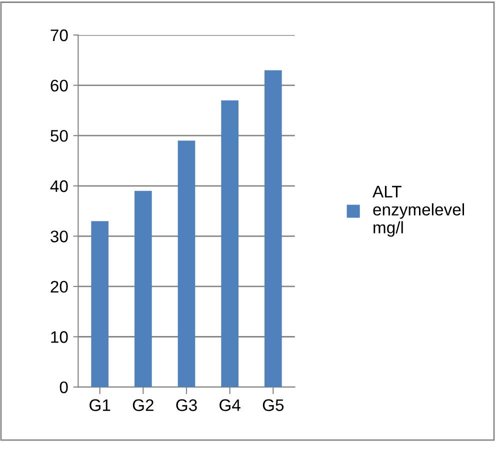 The height and width of the screenshot is (449, 498). Describe the element at coordinates (59, 337) in the screenshot. I see `y-tick-label: 10` at that location.